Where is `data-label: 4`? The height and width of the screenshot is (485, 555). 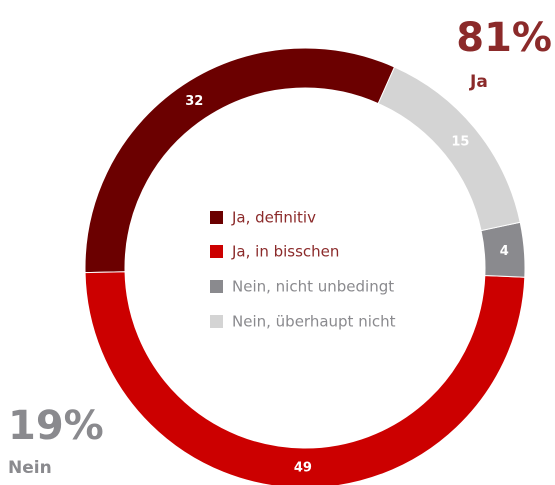 data-label: 4 is located at coordinates (504, 251).